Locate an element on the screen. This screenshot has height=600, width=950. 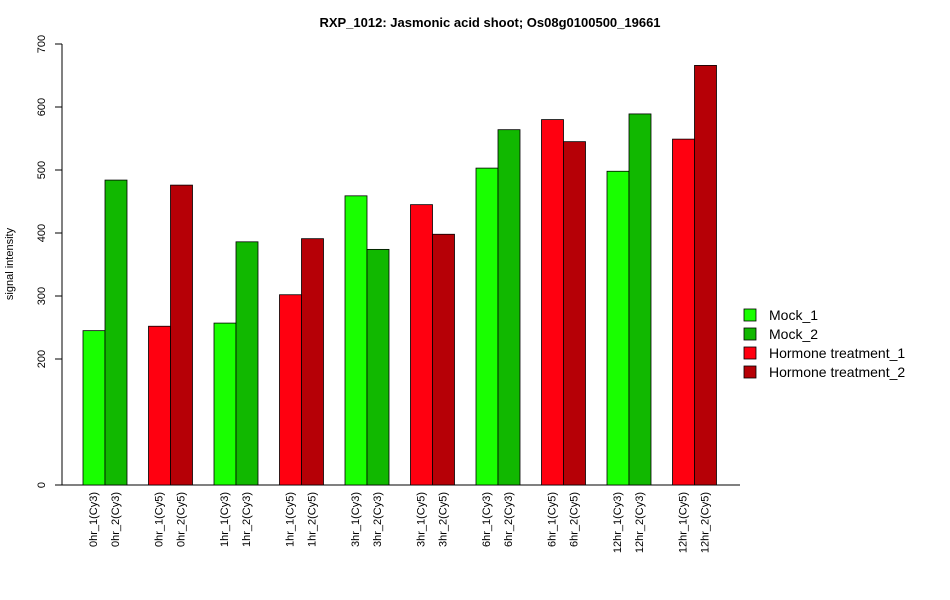
x-tick-label: 12hr_1(Cy3) is located at coordinates (618, 522).